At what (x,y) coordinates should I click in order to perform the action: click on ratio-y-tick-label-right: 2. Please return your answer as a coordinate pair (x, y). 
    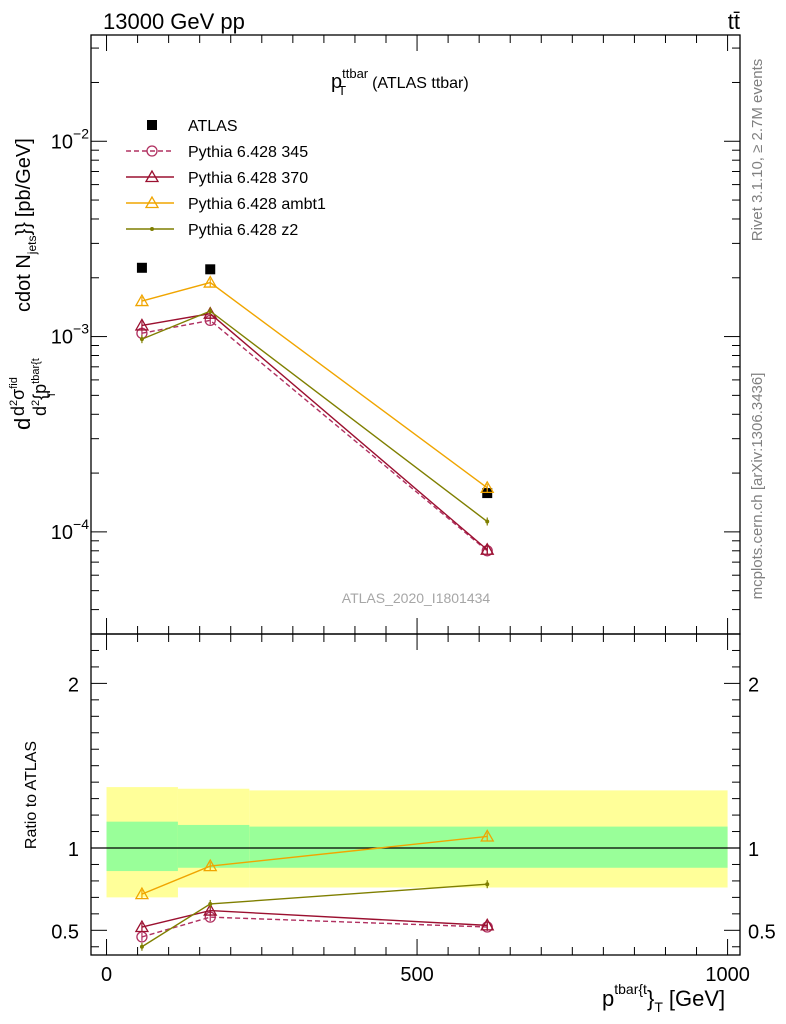
    Looking at the image, I should click on (753, 685).